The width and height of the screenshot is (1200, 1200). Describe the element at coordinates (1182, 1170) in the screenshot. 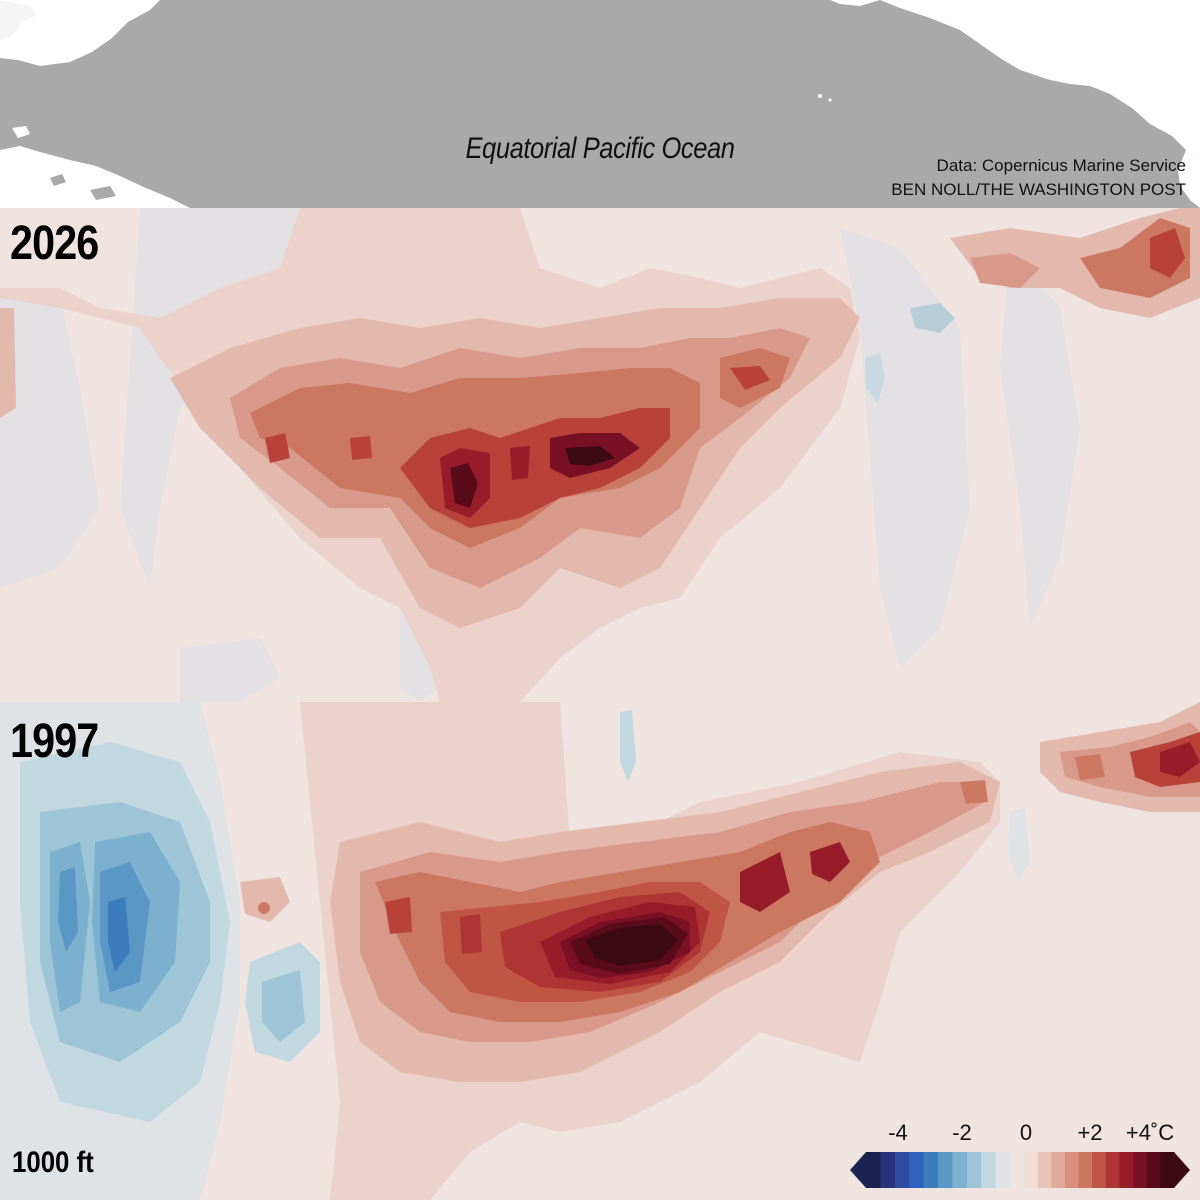

I see `legend-max-arrow` at that location.